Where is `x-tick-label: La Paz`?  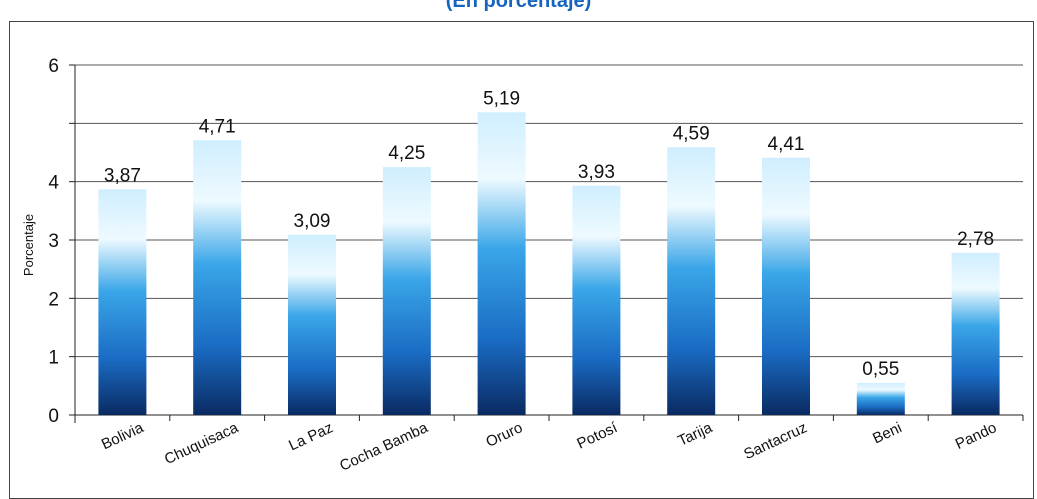 x-tick-label: La Paz is located at coordinates (311, 436).